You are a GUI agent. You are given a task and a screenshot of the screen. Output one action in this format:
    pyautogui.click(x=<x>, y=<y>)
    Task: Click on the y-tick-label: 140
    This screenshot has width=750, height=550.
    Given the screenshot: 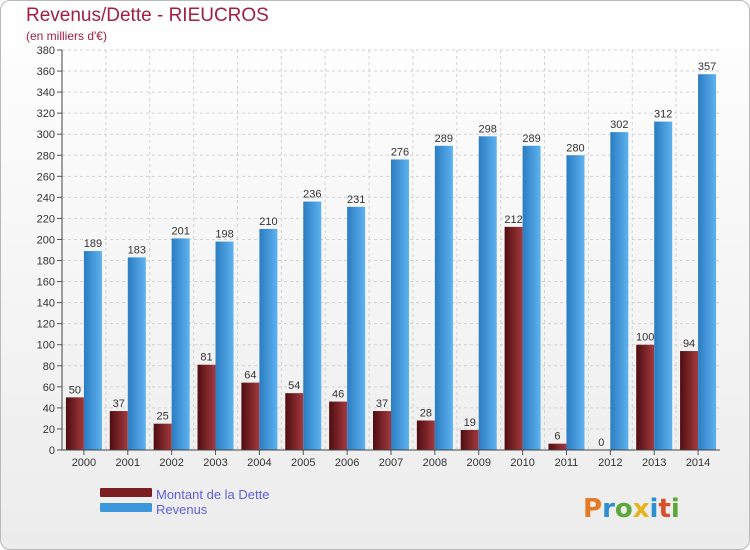 What is the action you would take?
    pyautogui.click(x=46, y=304)
    